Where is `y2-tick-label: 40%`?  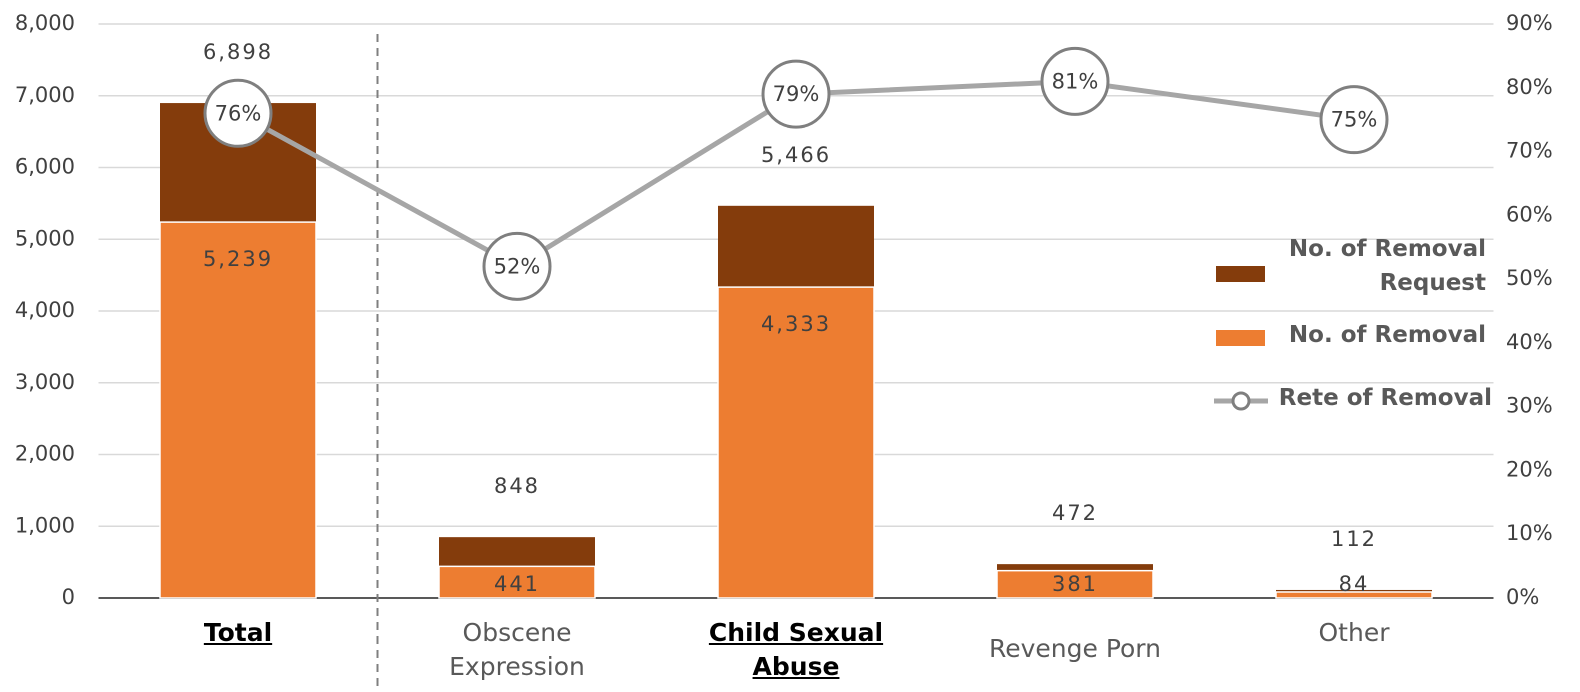
y2-tick-label: 40% is located at coordinates (1529, 342).